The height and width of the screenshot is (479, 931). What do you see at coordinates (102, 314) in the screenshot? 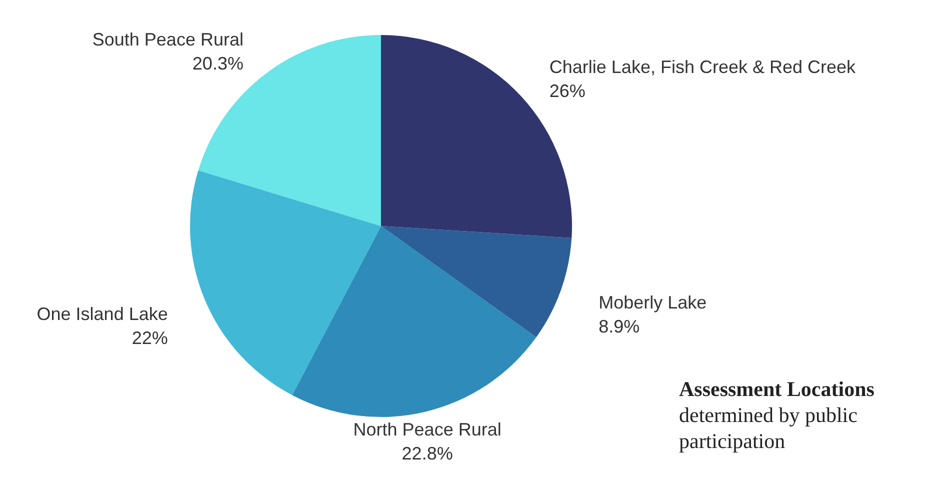
I see `slice-label: One Island Lake` at bounding box center [102, 314].